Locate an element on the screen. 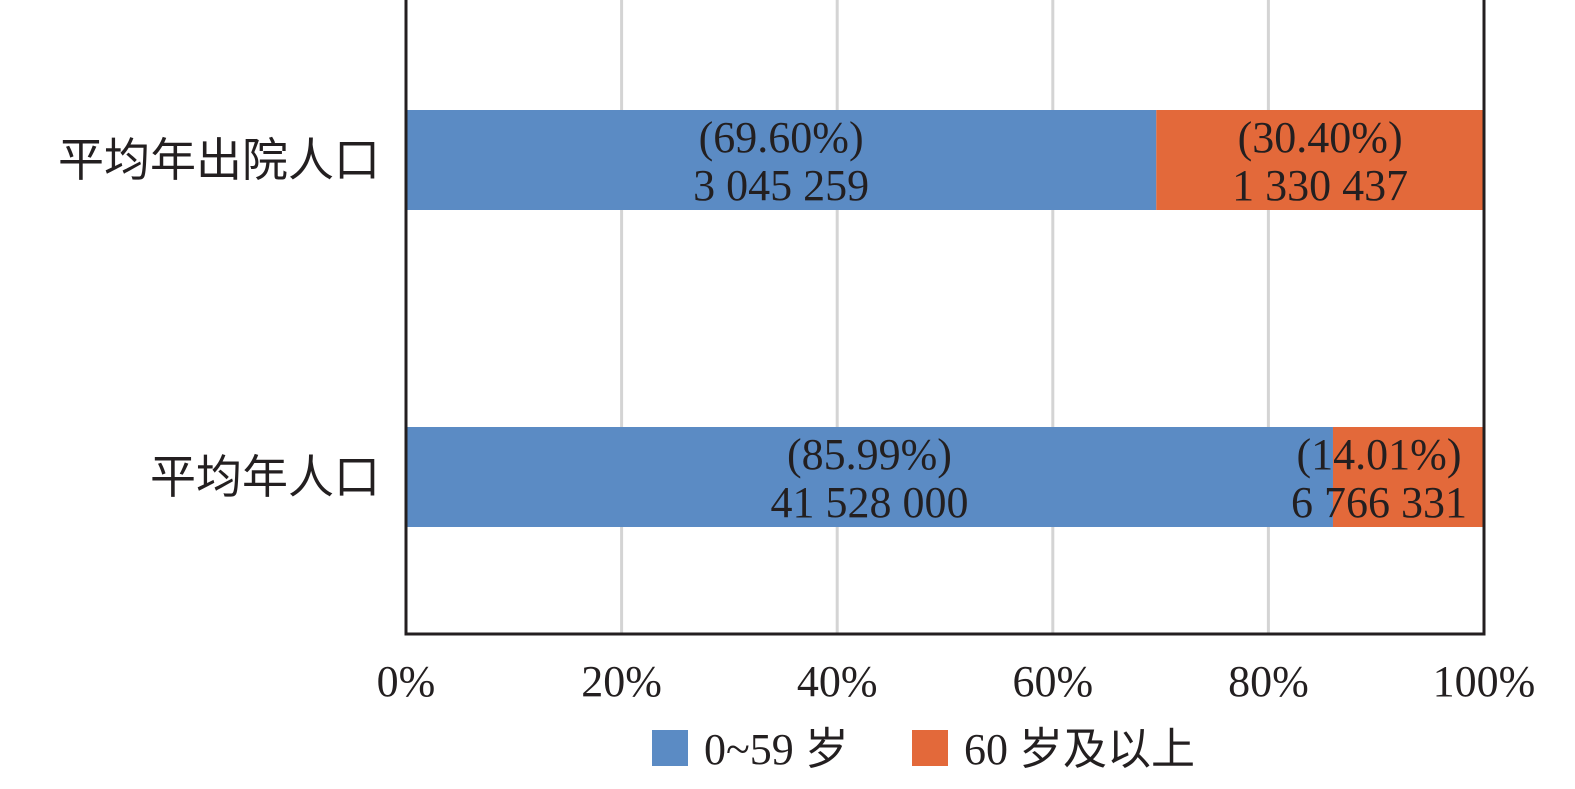  category-label: 平均年出院人口 is located at coordinates (219, 160).